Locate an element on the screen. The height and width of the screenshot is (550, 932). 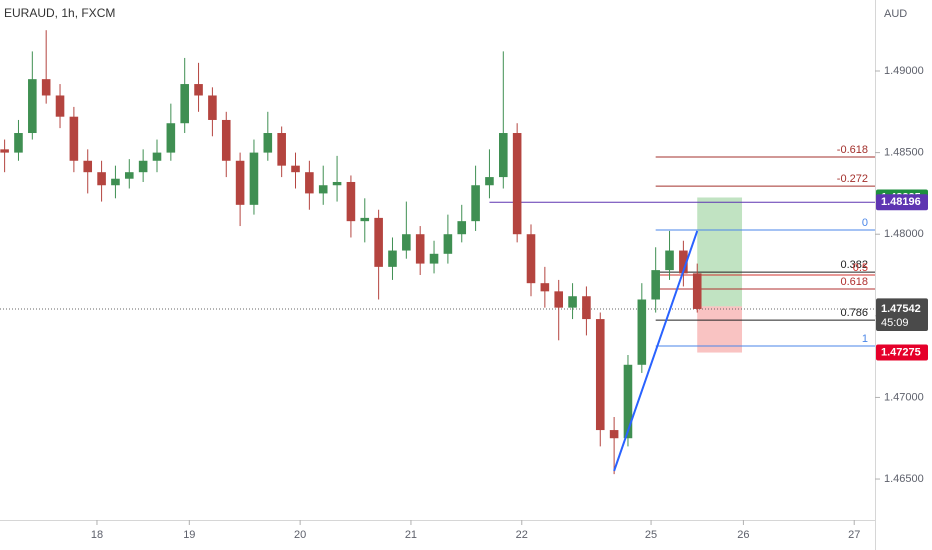
fib-level-label: -0.272 is located at coordinates (852, 179).